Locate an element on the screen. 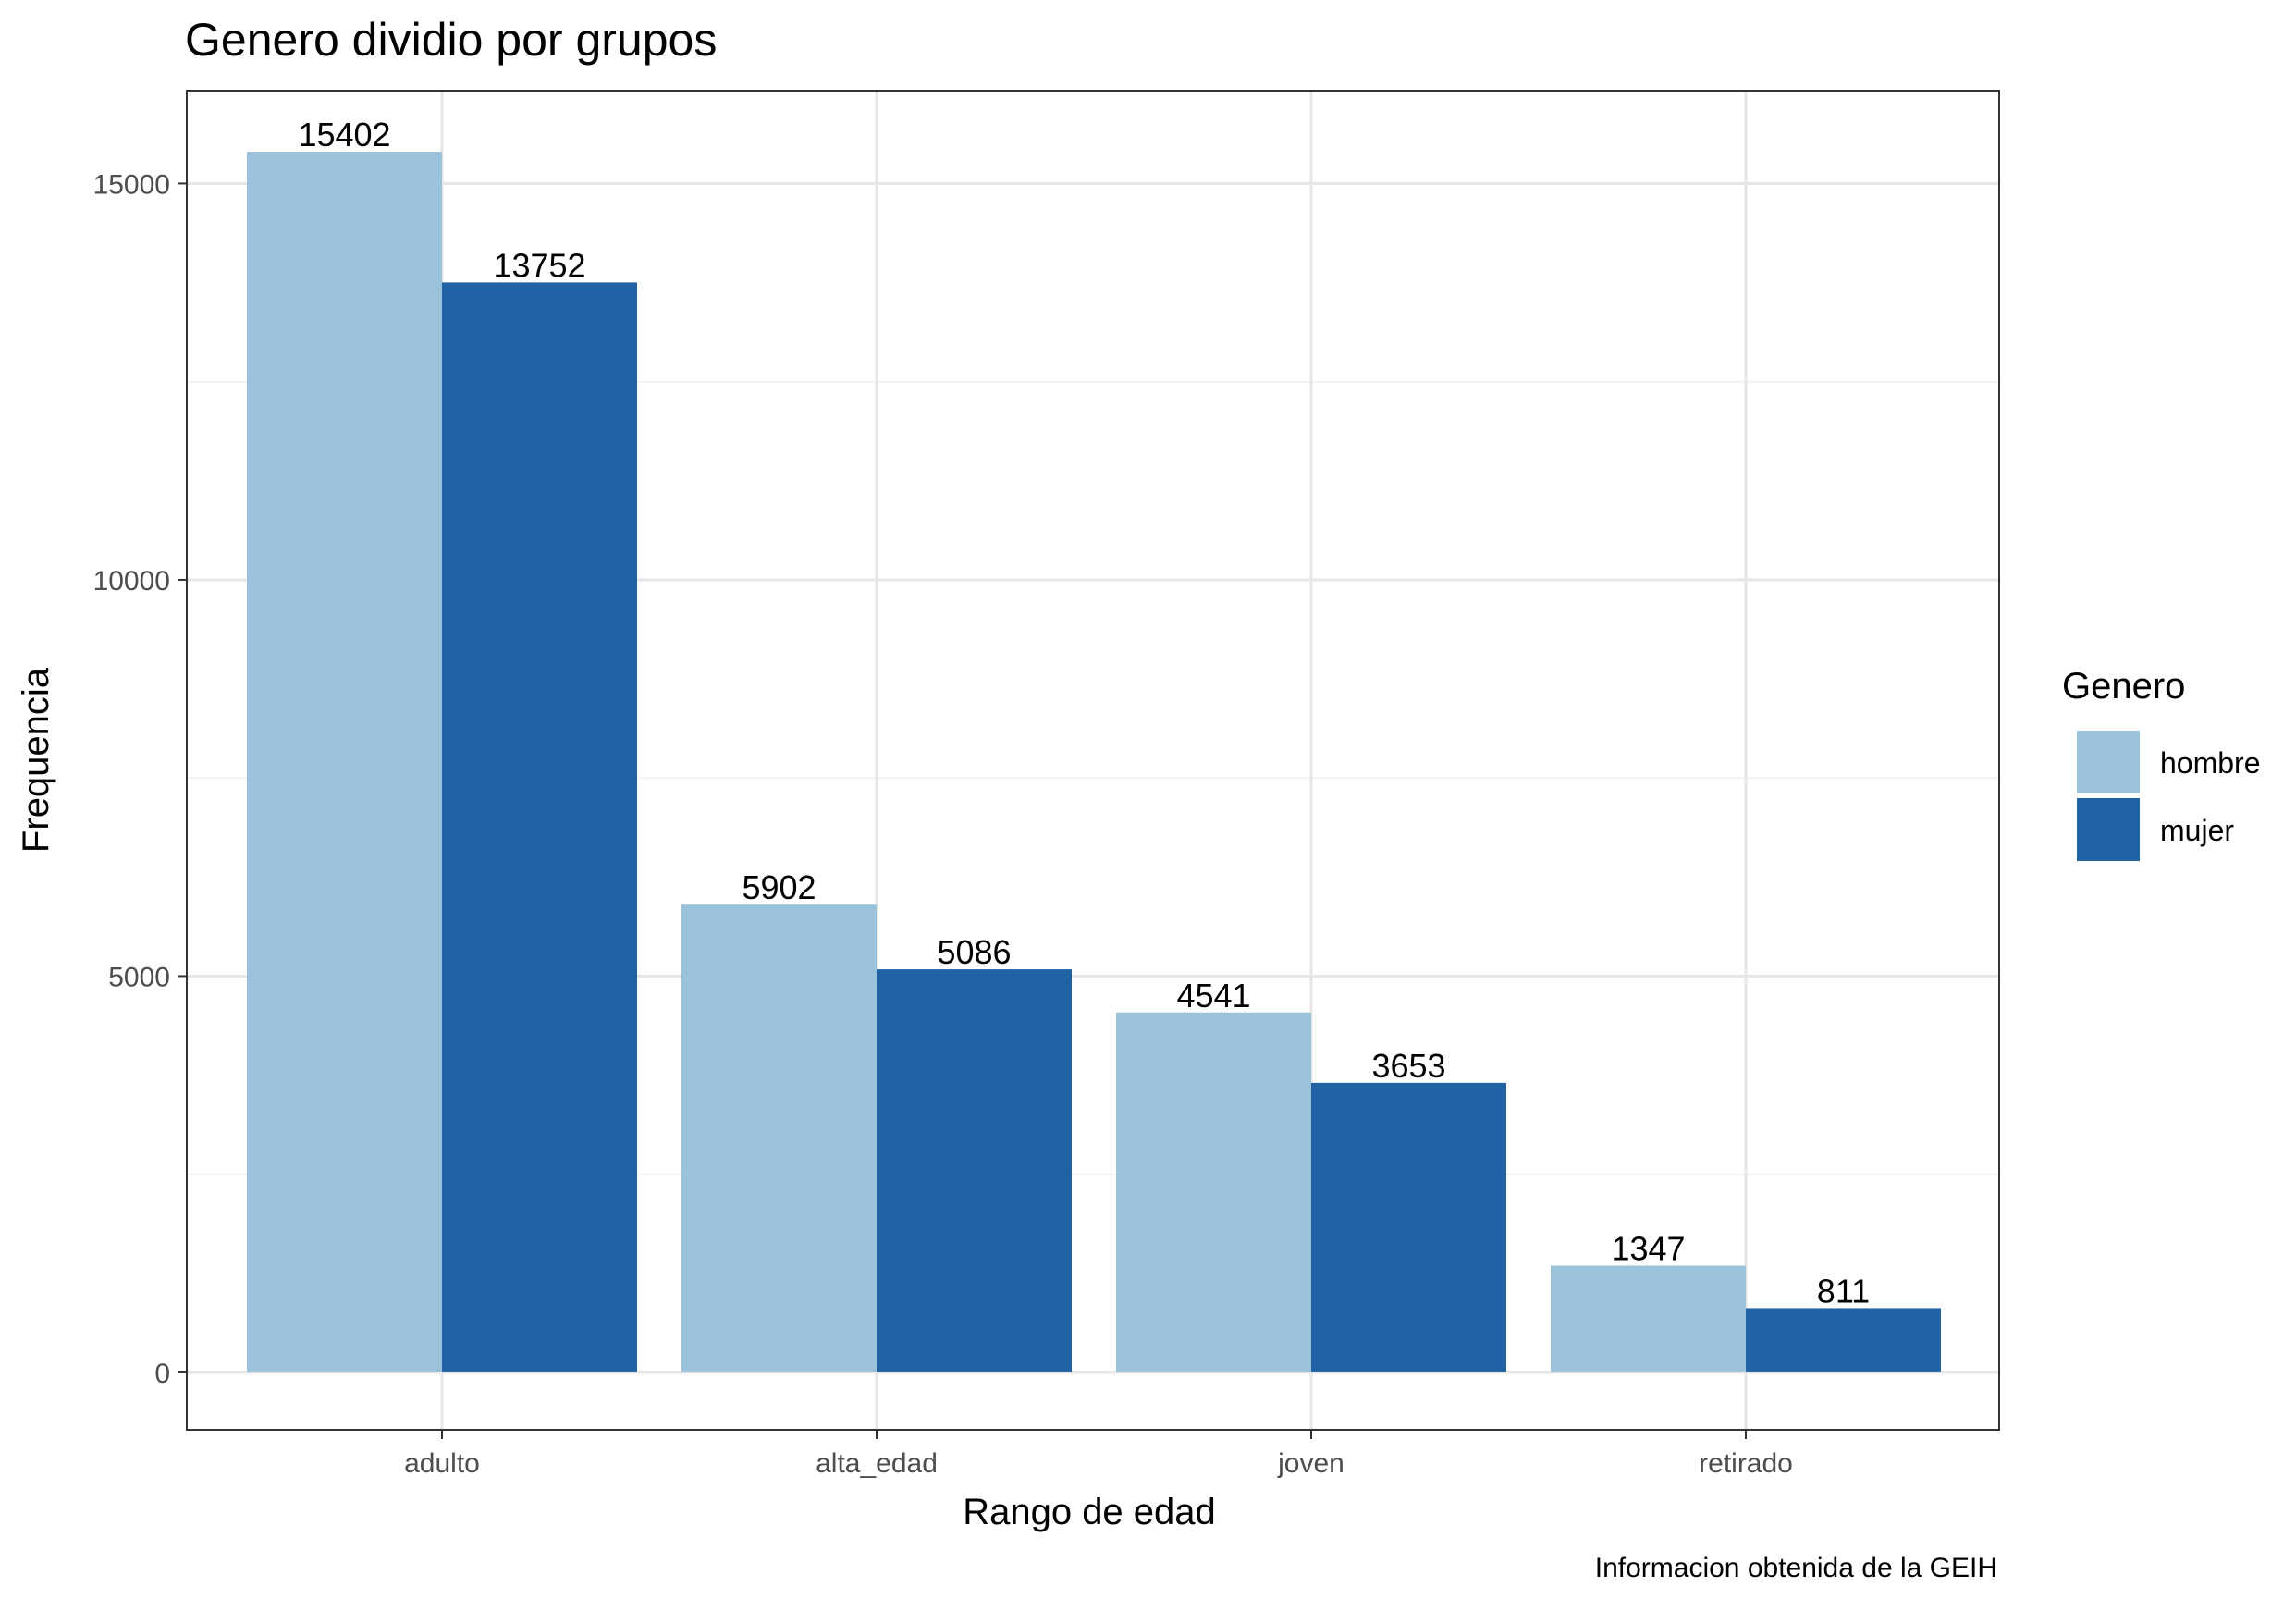 This screenshot has width=2296, height=1599. y-tick-label: 15000 is located at coordinates (131, 184).